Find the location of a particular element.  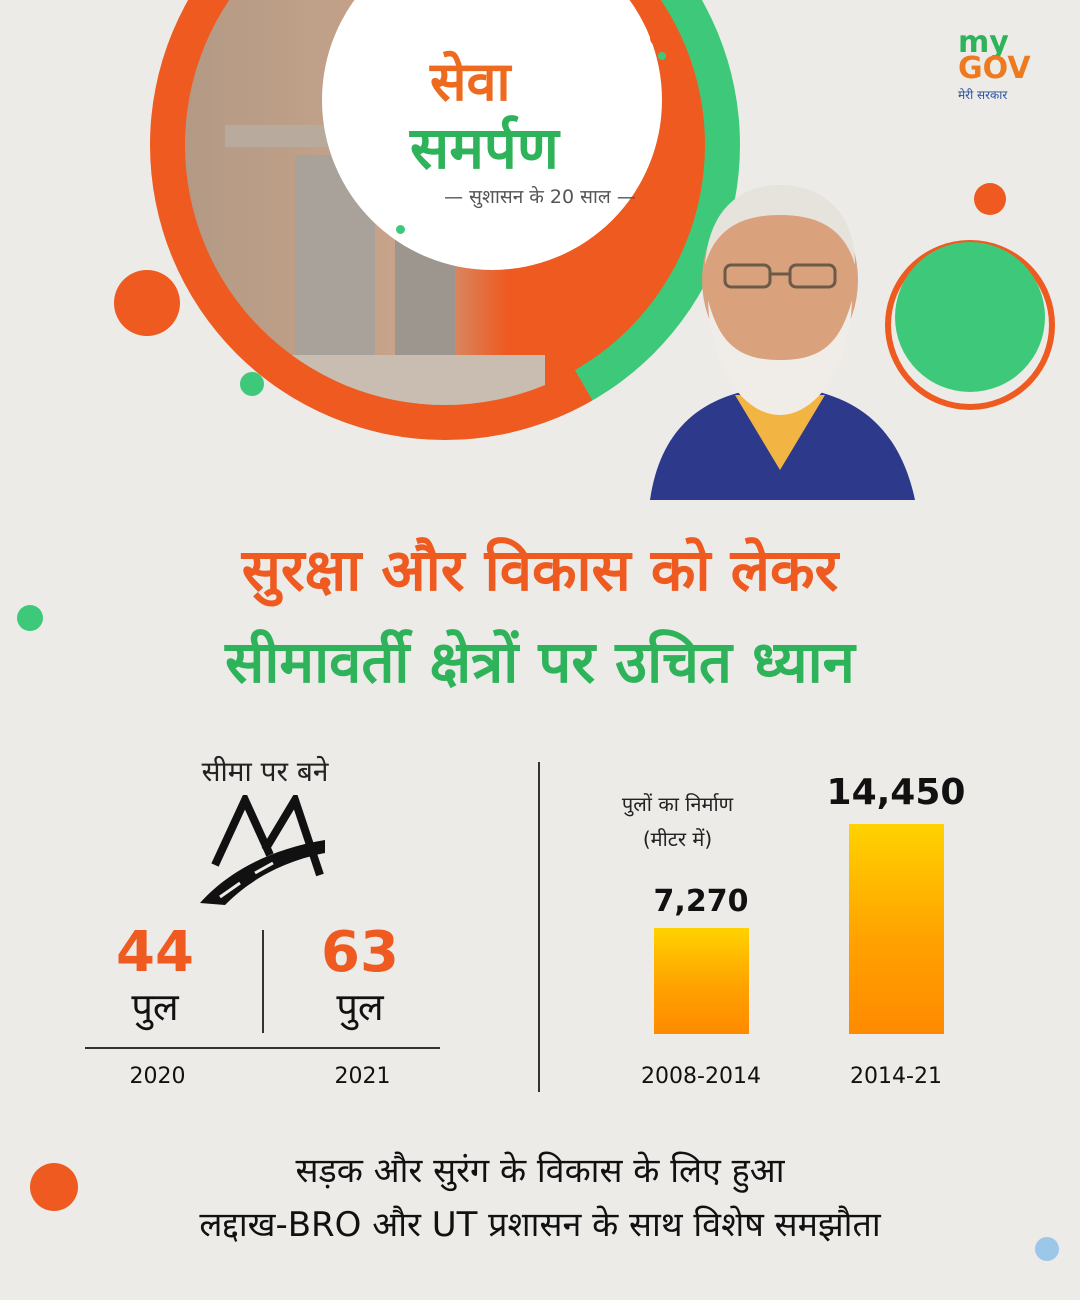

chart-data-label: 7,270 is located at coordinates (701, 901).